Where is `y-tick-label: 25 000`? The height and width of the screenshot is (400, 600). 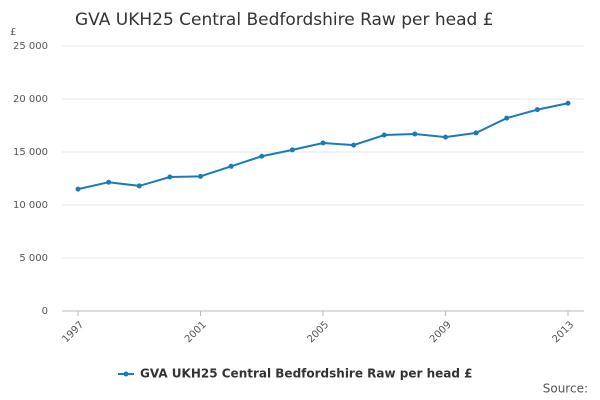 y-tick-label: 25 000 is located at coordinates (30, 46).